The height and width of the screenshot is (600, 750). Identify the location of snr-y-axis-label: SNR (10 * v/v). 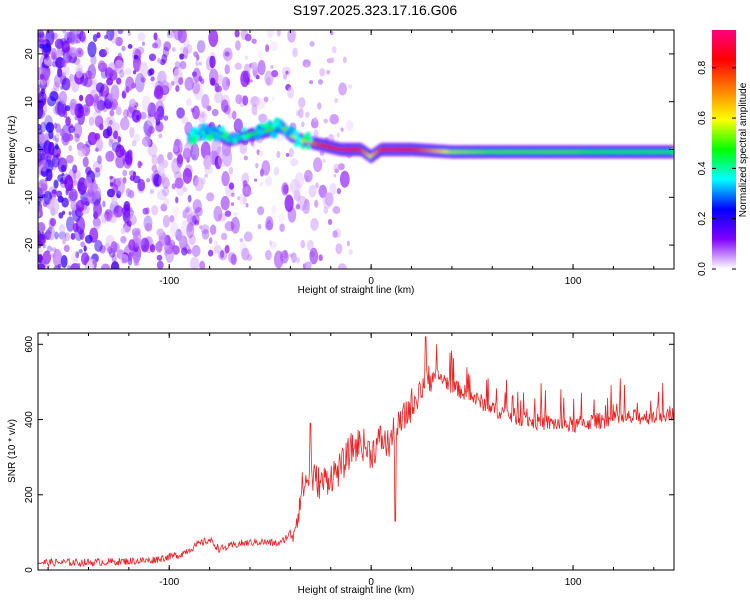
(12, 451).